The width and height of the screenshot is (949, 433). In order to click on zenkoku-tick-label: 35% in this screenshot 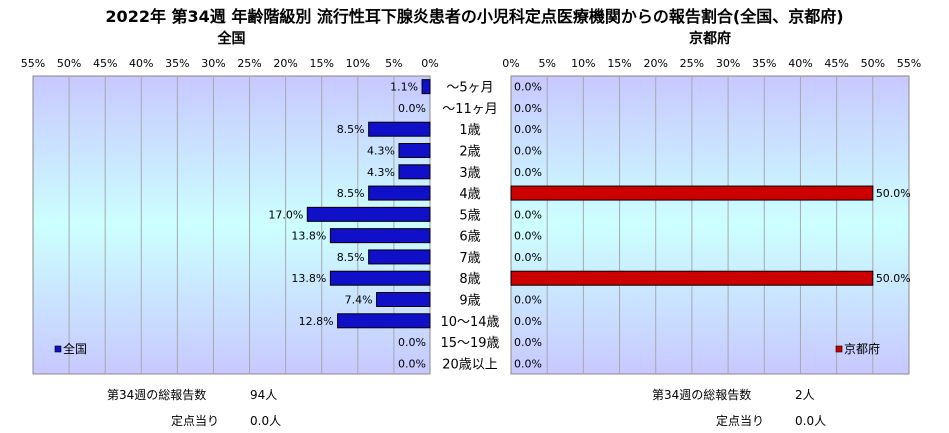, I will do `click(177, 63)`.